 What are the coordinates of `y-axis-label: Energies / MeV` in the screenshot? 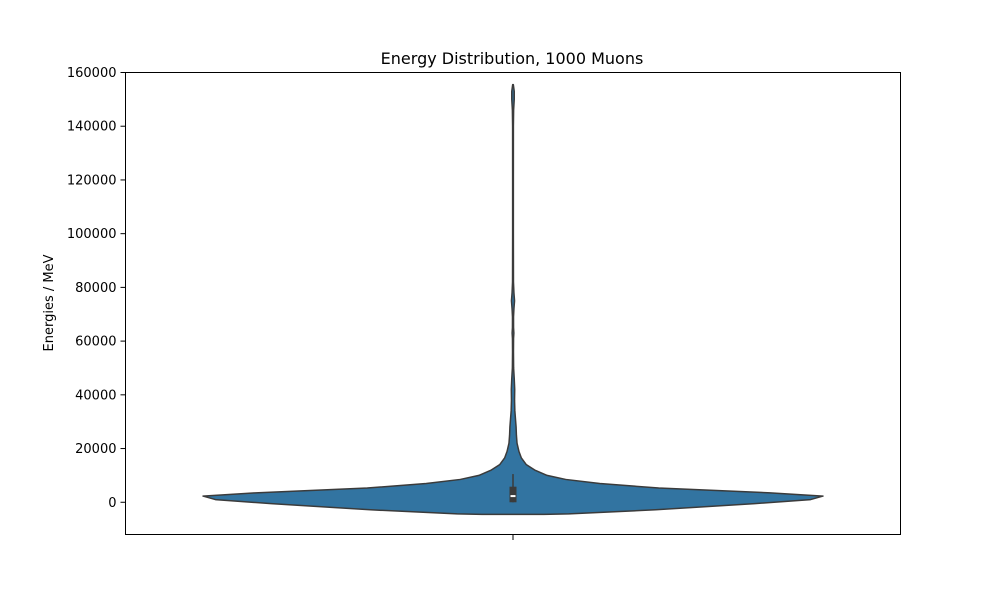 It's located at (49, 302).